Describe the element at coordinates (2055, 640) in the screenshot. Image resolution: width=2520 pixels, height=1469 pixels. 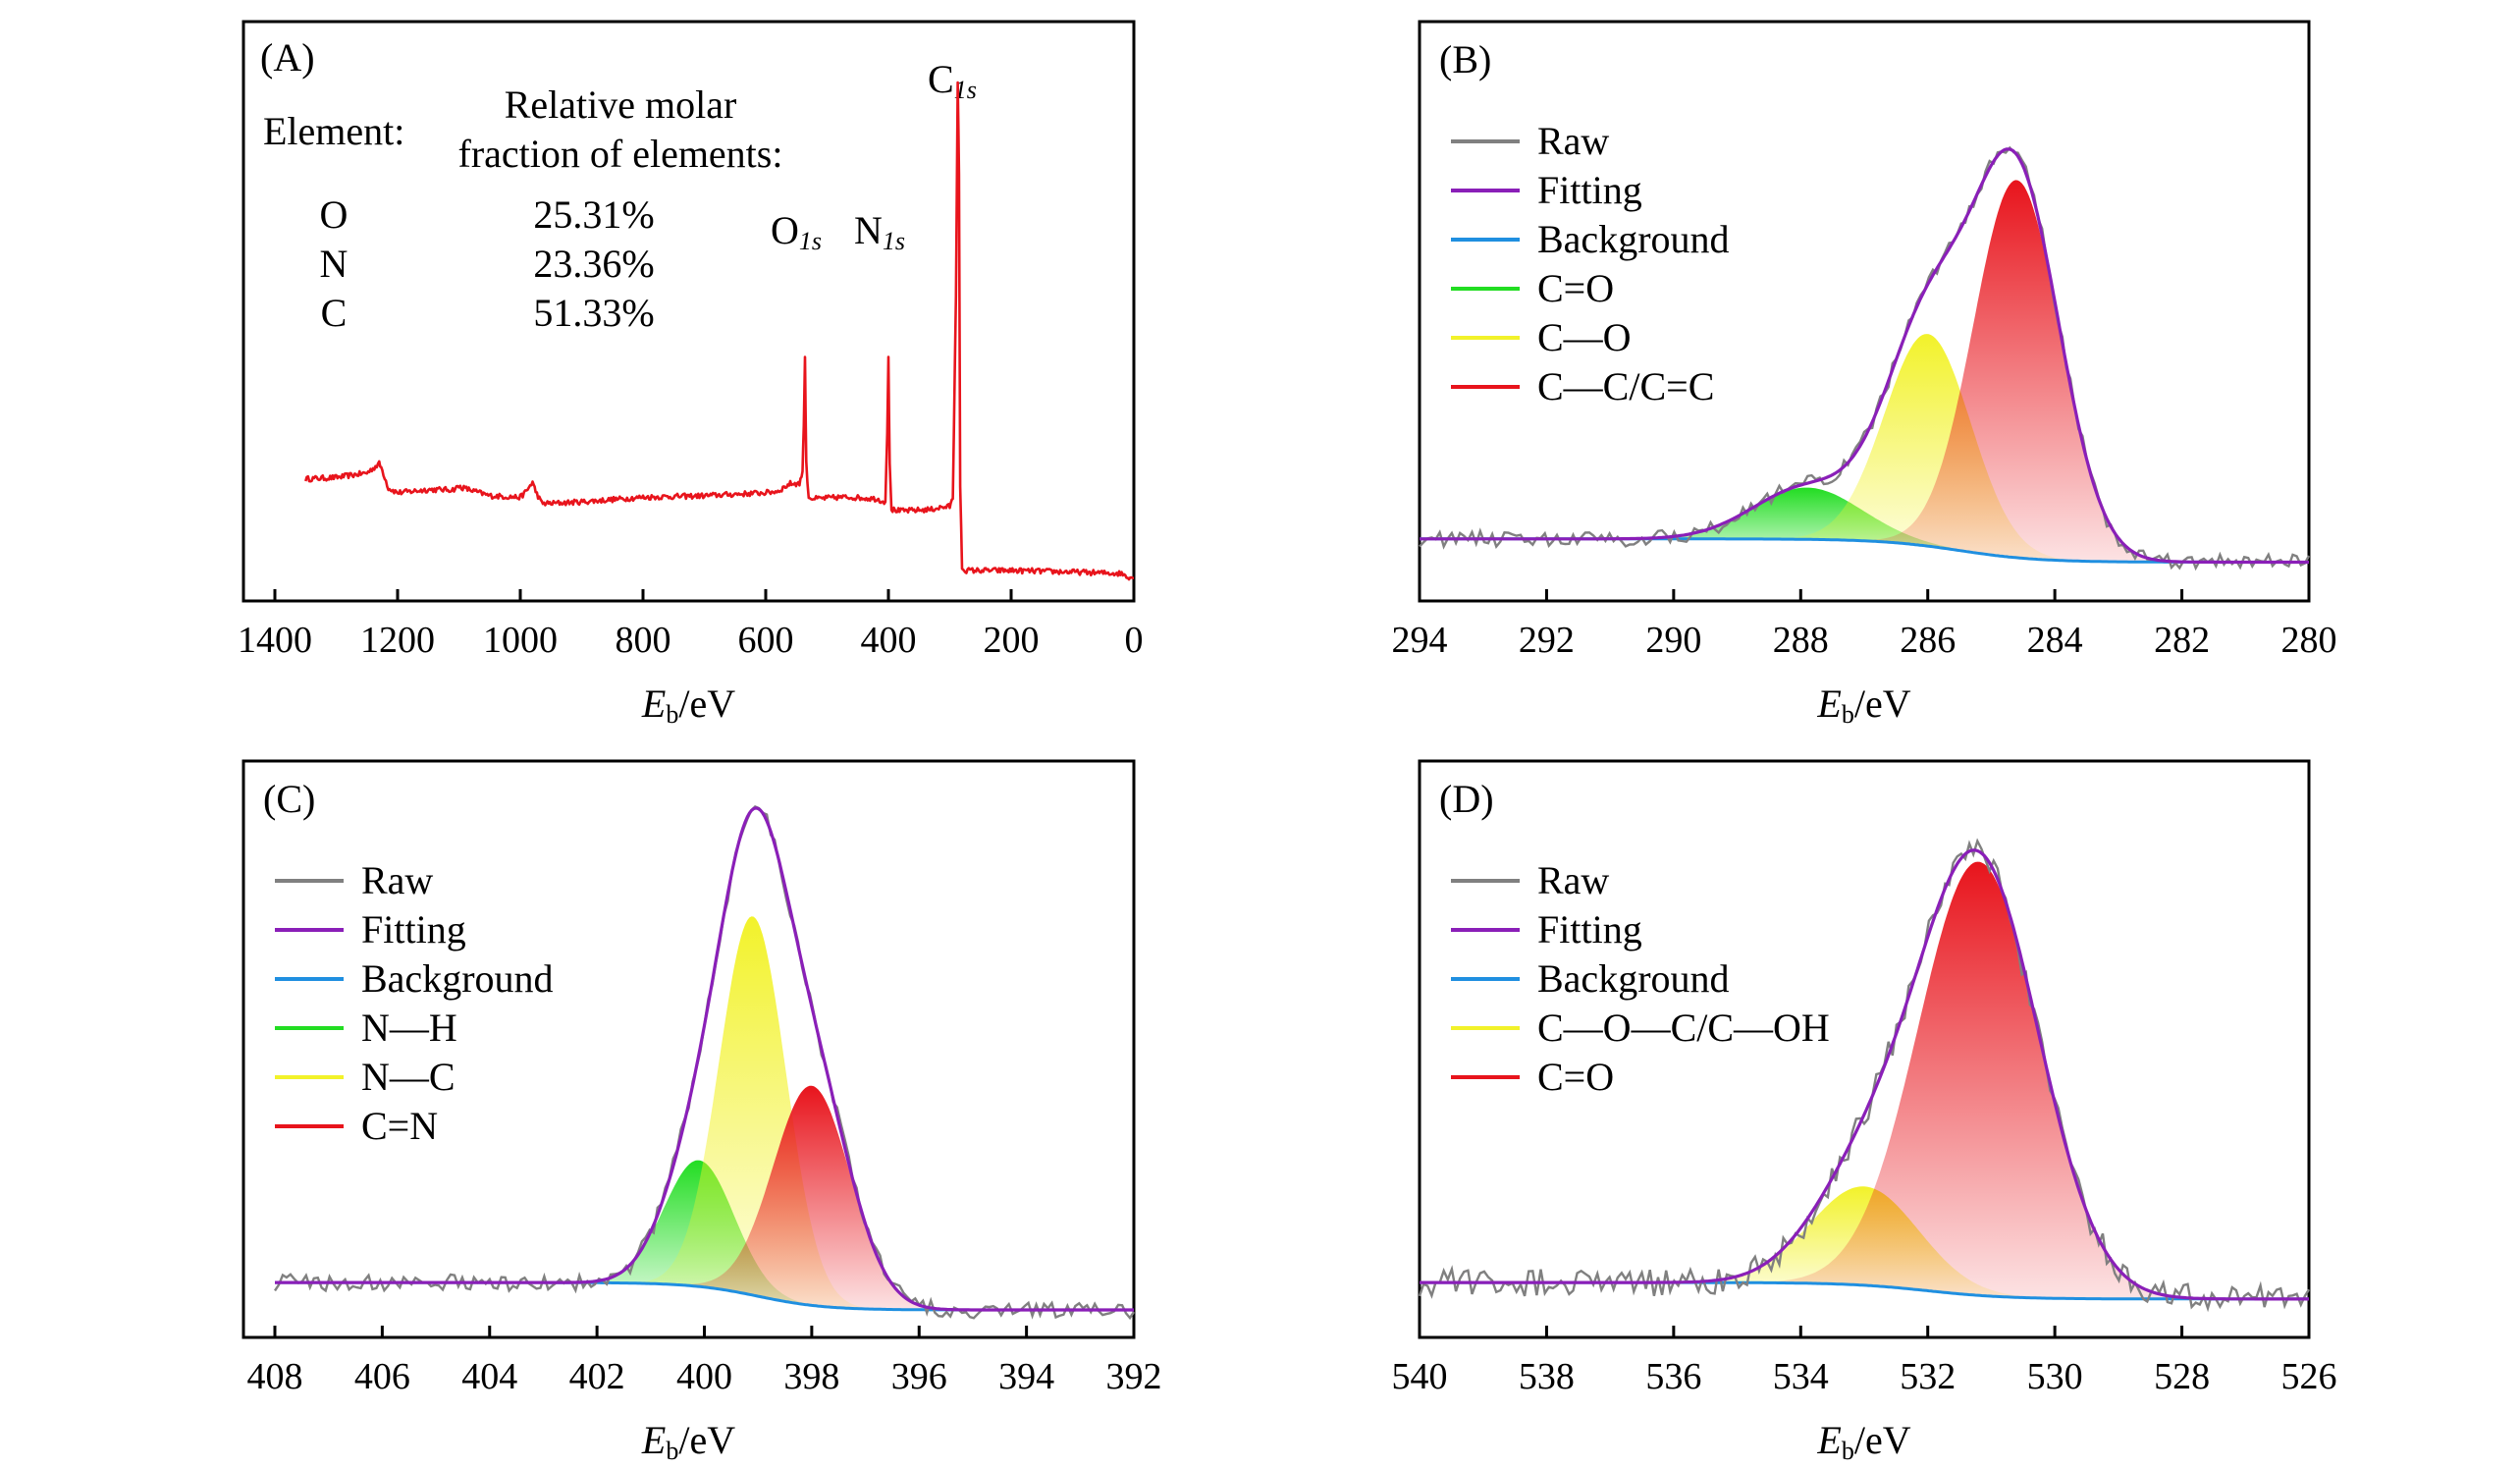
I see `x-tick-label: 284` at that location.